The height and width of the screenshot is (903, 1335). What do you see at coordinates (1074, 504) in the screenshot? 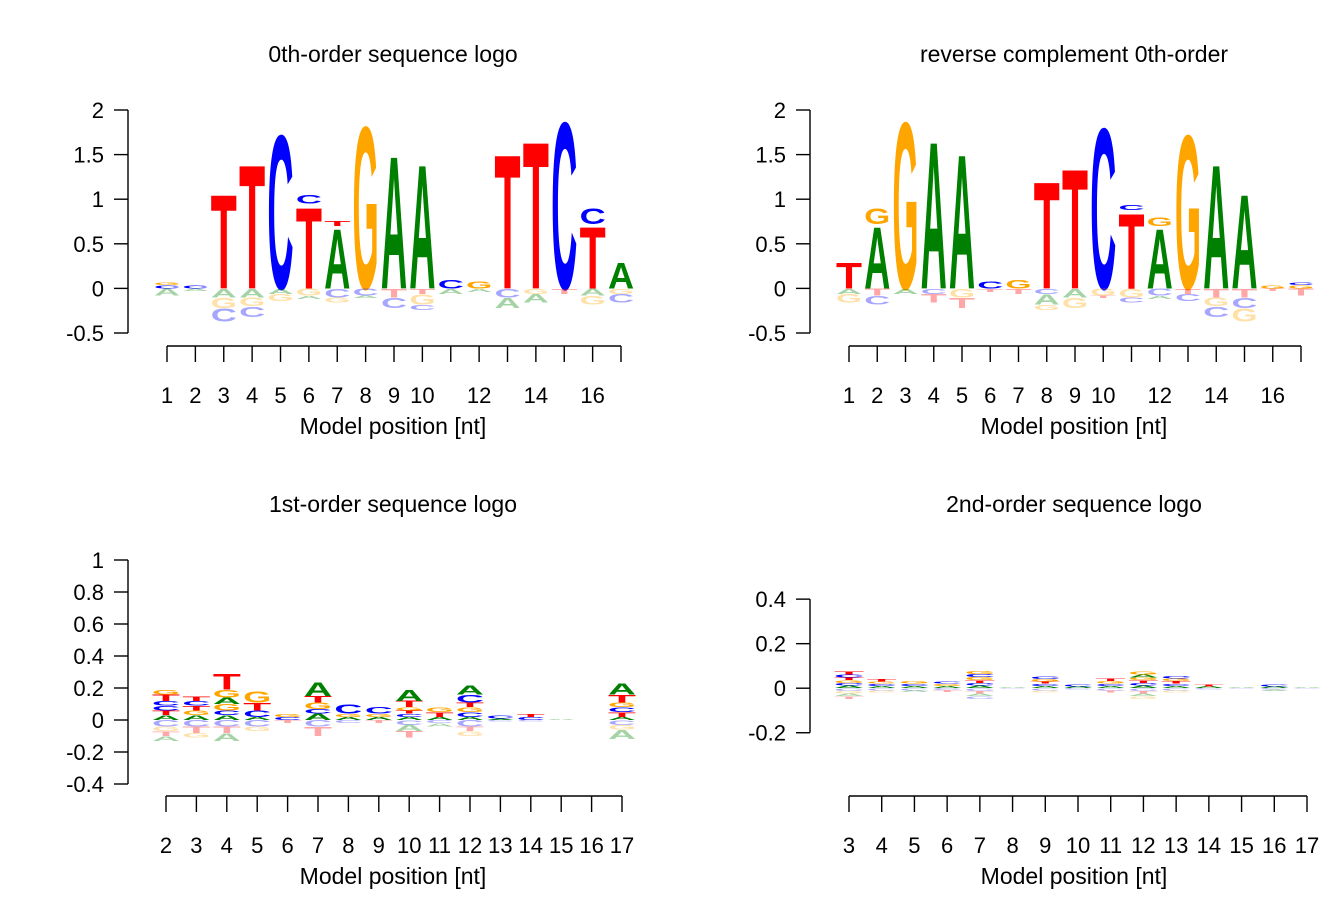
I see `chart-title: 2nd-order sequence logo` at bounding box center [1074, 504].